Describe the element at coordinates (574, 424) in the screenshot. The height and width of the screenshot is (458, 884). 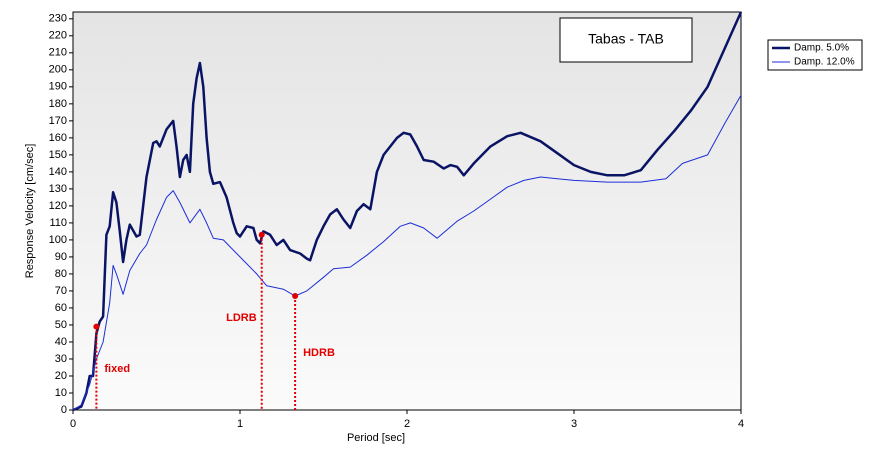
I see `x-tick-label: 3` at that location.